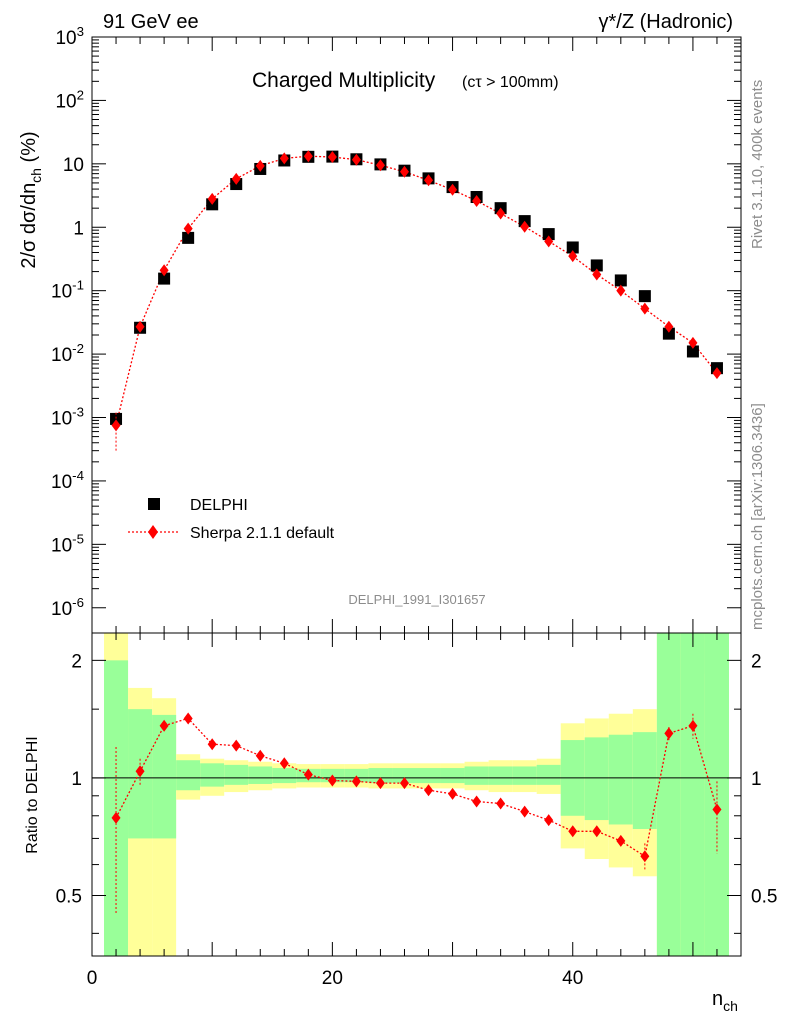 This screenshot has height=1024, width=786. Describe the element at coordinates (756, 661) in the screenshot. I see `ratio-y-tick-label-right: 2` at that location.